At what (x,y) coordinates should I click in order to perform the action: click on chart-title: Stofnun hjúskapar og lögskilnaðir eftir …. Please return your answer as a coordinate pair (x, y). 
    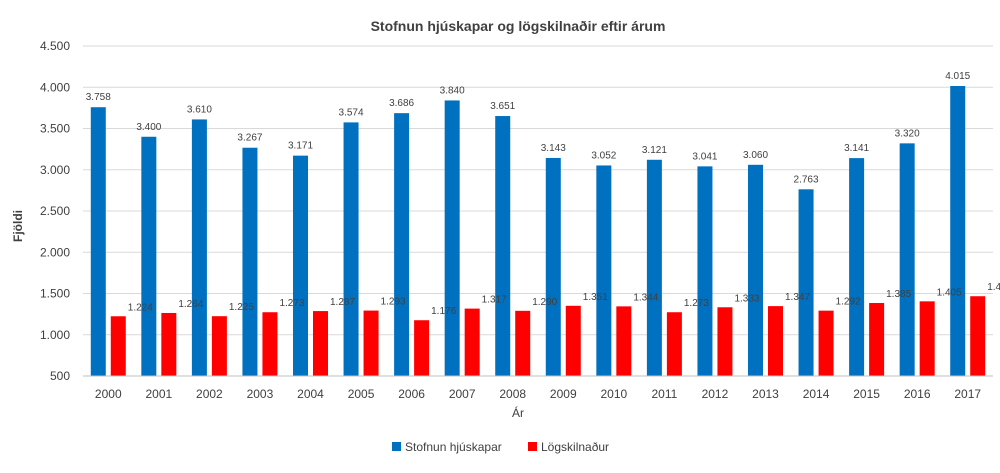
    Looking at the image, I should click on (518, 26).